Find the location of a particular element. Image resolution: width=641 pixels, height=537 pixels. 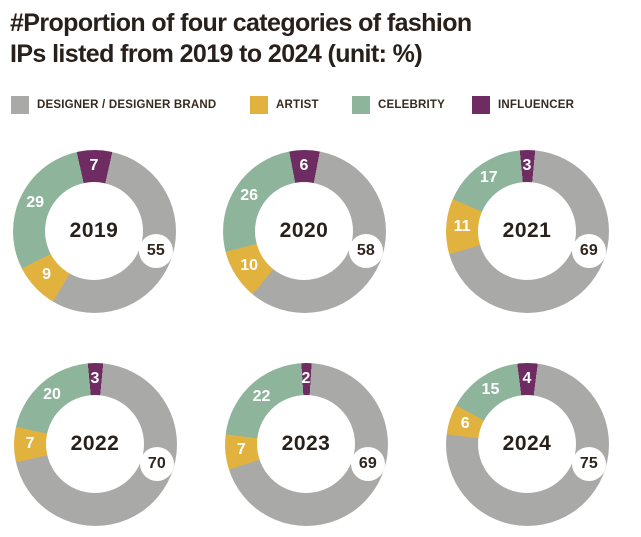

donut-year-label: 2022 is located at coordinates (95, 443).